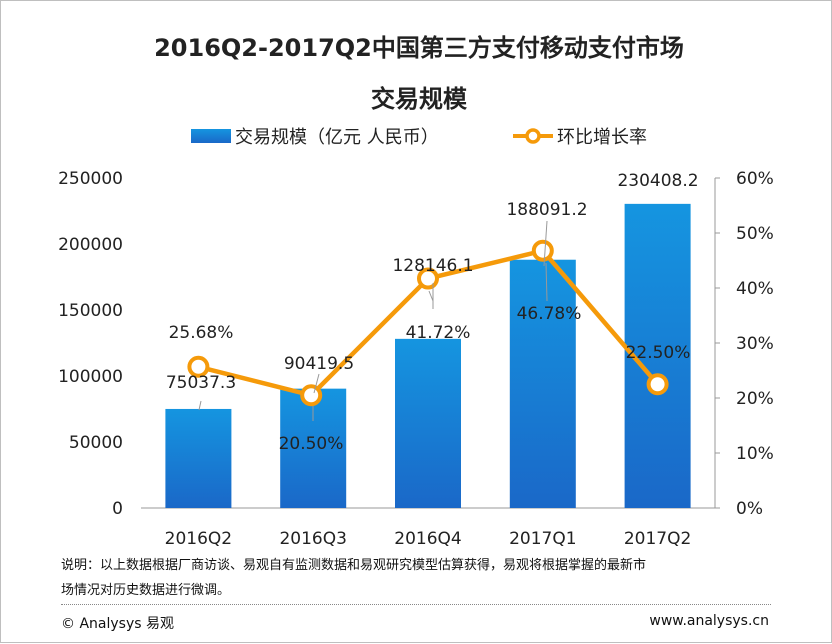 This screenshot has width=832, height=644. Describe the element at coordinates (546, 210) in the screenshot. I see `bar-value-label: 188091.2` at that location.